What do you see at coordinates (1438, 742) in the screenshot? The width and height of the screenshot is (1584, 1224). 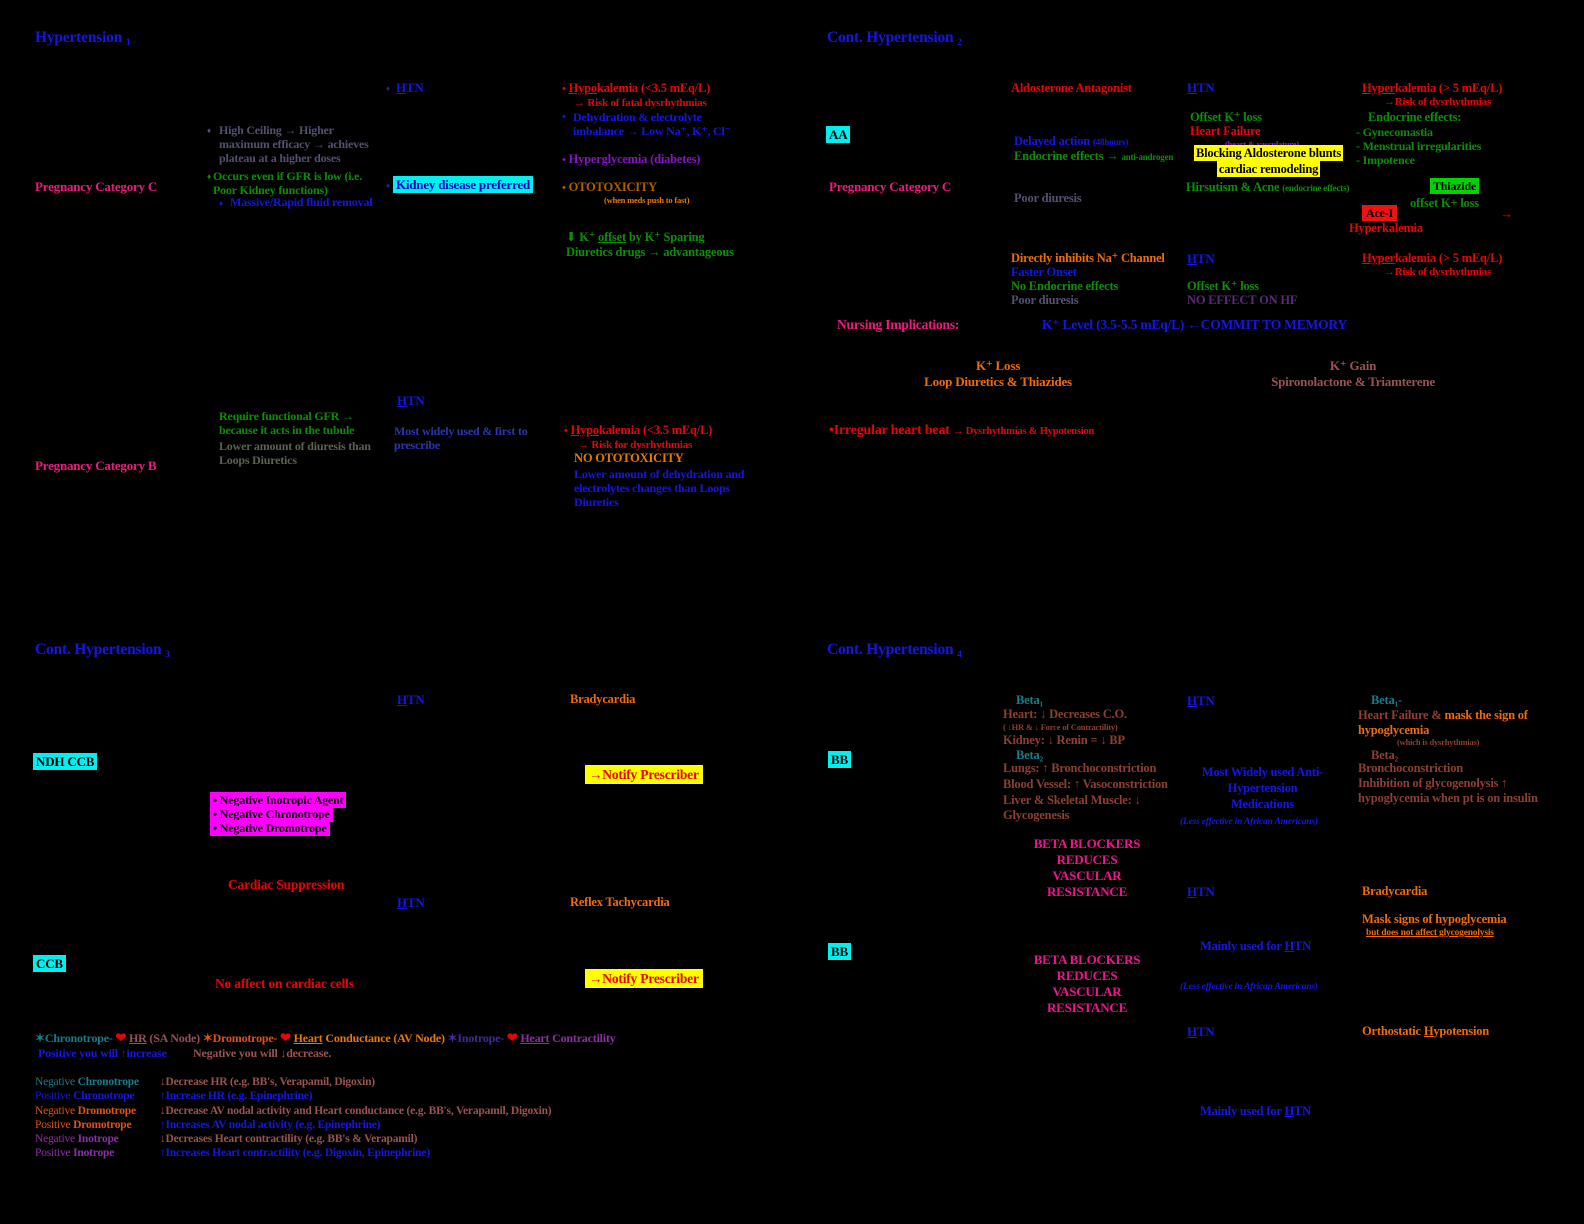 I see `bb1-se-which-note: (which is dysrhythmias)` at bounding box center [1438, 742].